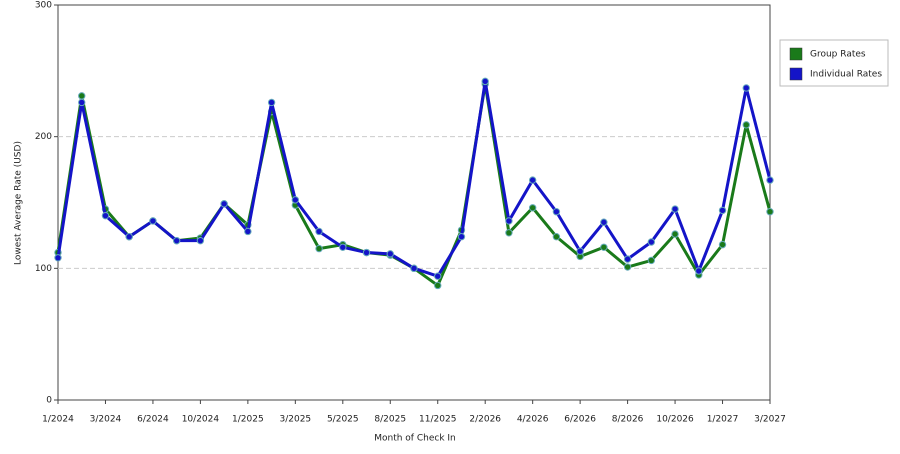  What do you see at coordinates (153, 420) in the screenshot?
I see `x-tick-label: 6/2024` at bounding box center [153, 420].